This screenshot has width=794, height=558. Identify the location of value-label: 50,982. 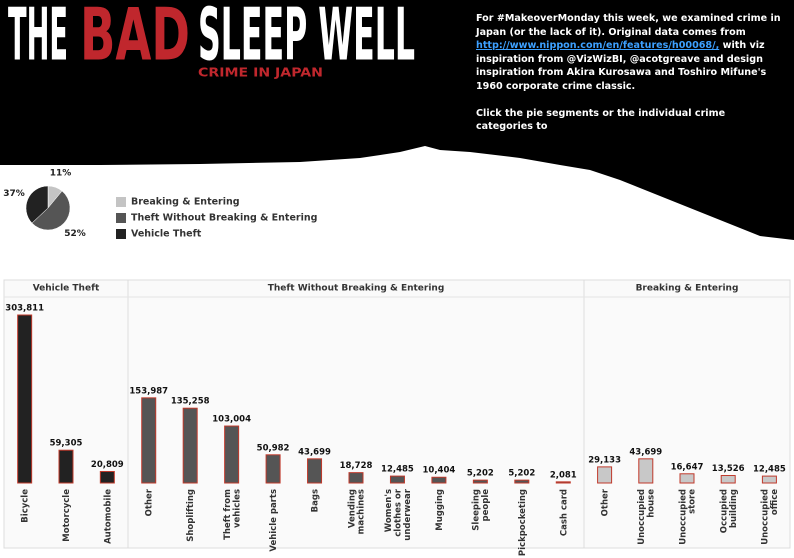
(273, 448).